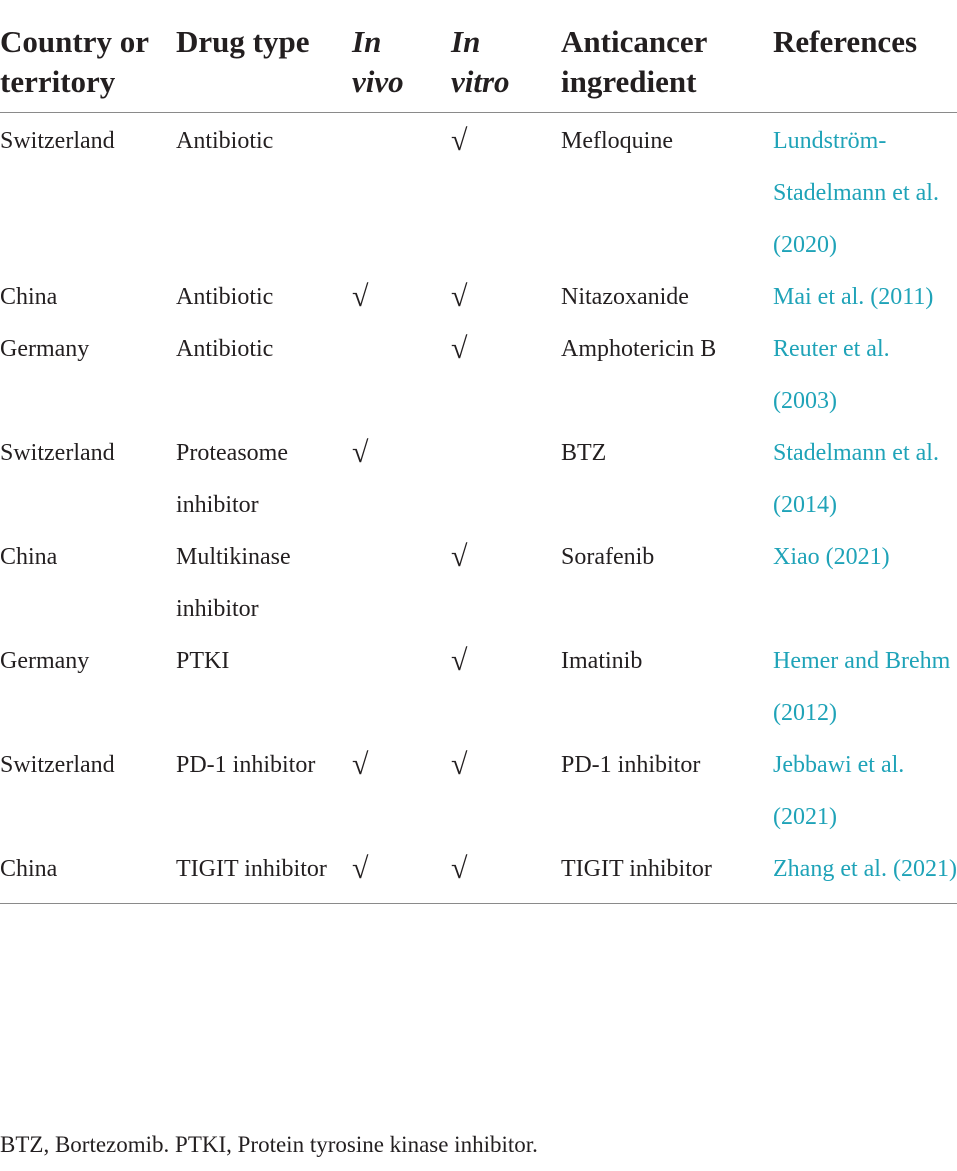  Describe the element at coordinates (862, 687) in the screenshot. I see `cell-reference: Hemer and Brehm (2012)` at that location.